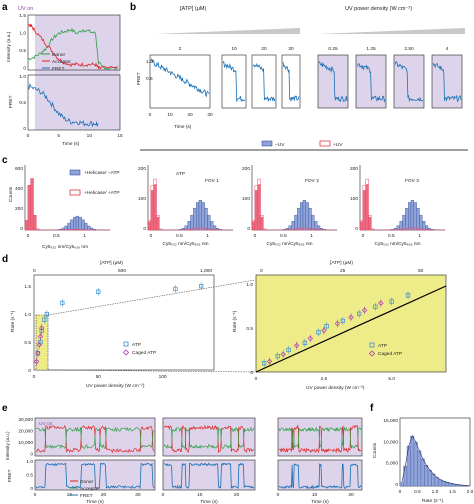 Image resolution: width=474 pixels, height=504 pixels. What do you see at coordinates (333, 49) in the screenshot?
I see `panel-b-condition-label: 0.25` at bounding box center [333, 49].